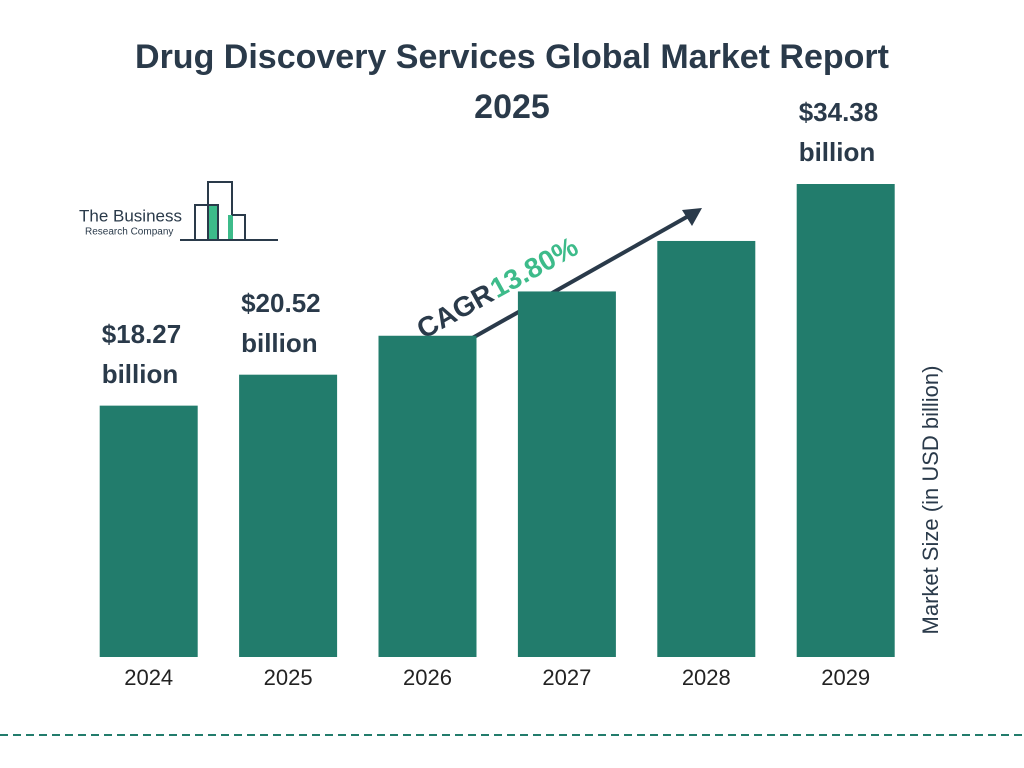 This screenshot has width=1024, height=768. I want to click on value-label: $20.52 billion, so click(281, 322).